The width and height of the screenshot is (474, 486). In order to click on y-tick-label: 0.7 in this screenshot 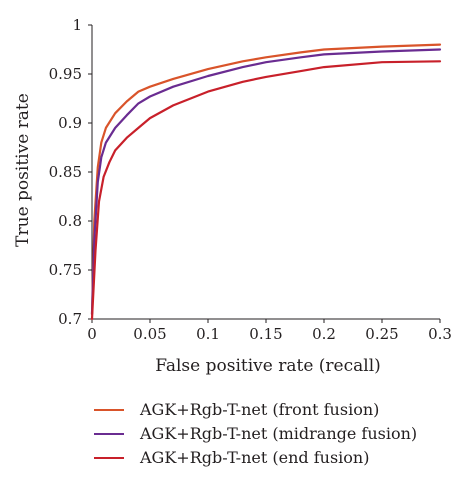, I will do `click(70, 319)`.